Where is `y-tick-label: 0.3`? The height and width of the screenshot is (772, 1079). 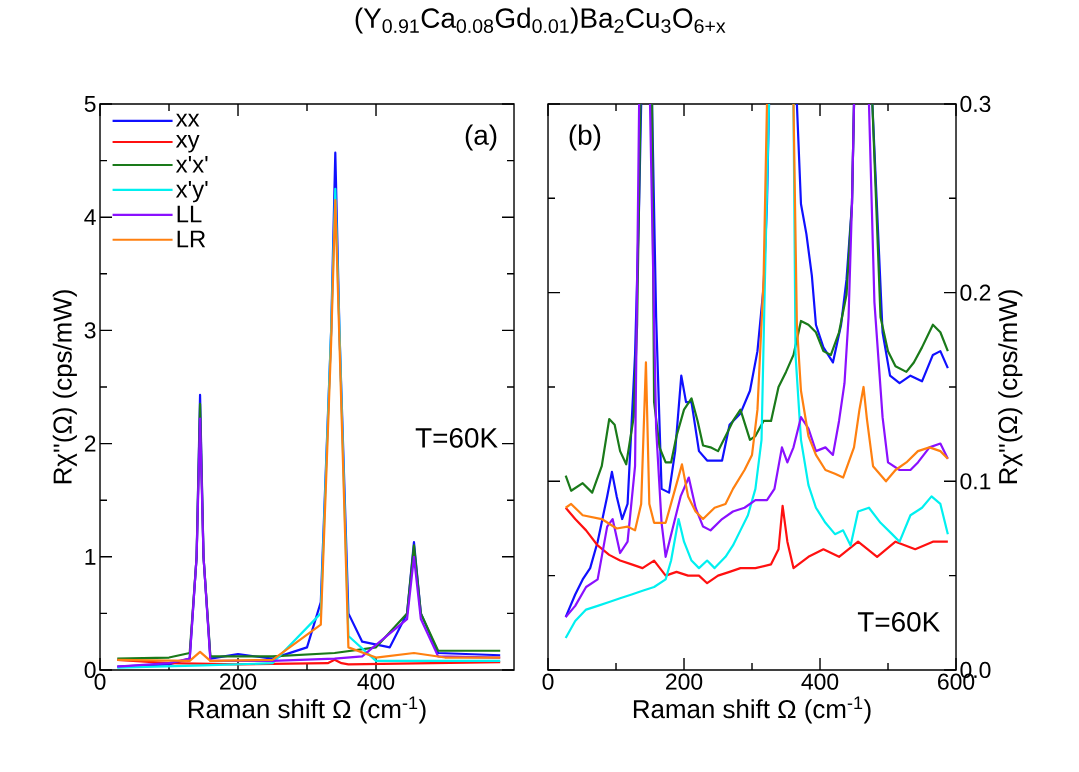 y-tick-label: 0.3 is located at coordinates (975, 104).